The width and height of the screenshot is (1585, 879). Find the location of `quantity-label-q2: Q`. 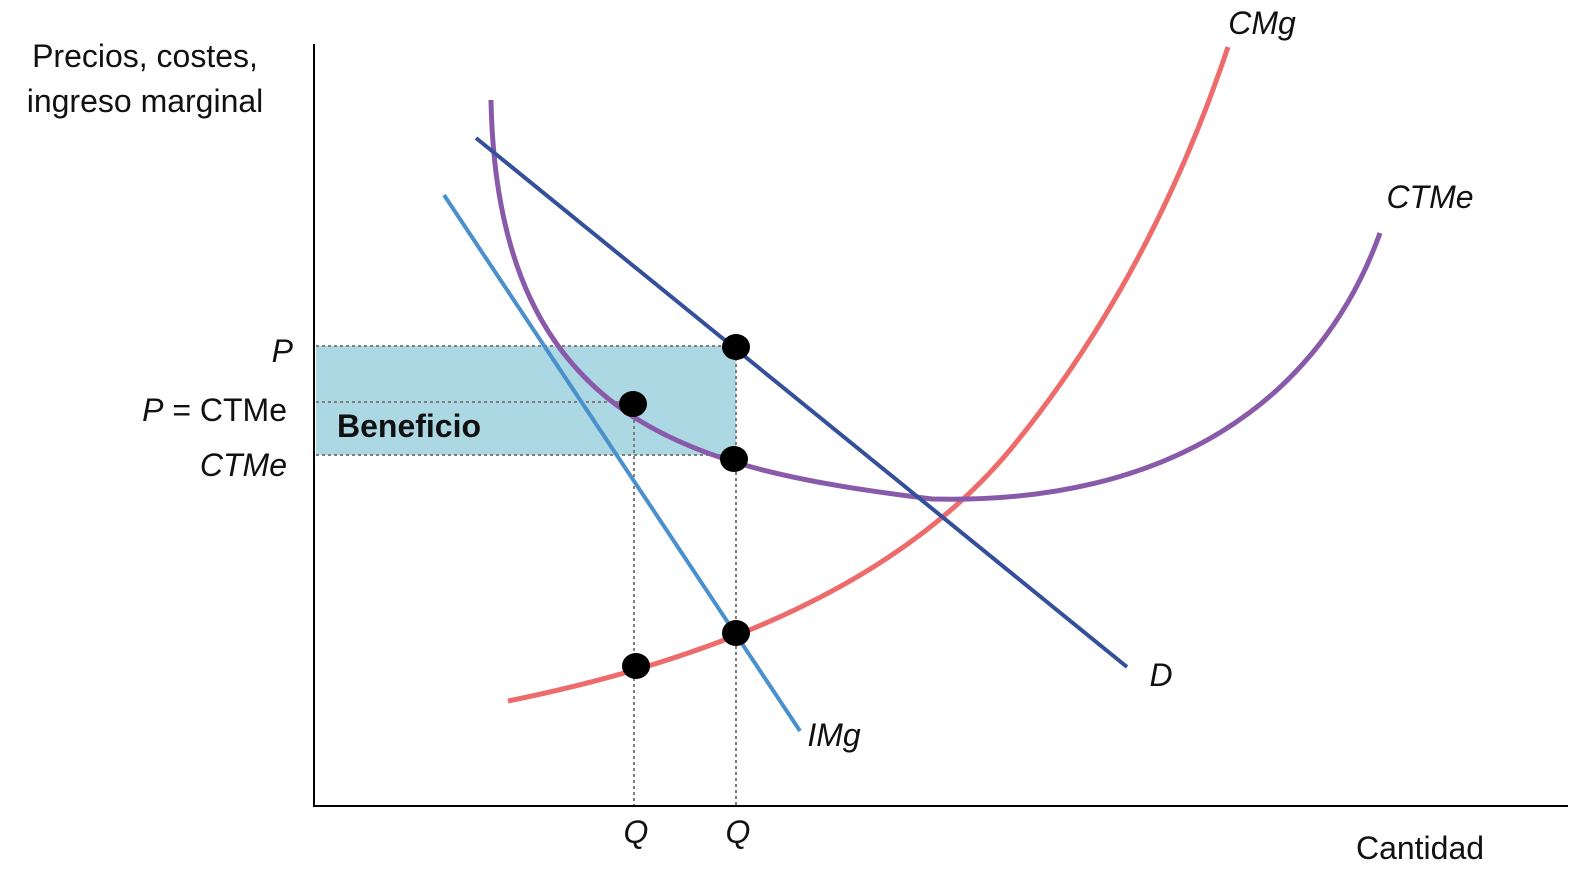

quantity-label-q2: Q is located at coordinates (738, 832).